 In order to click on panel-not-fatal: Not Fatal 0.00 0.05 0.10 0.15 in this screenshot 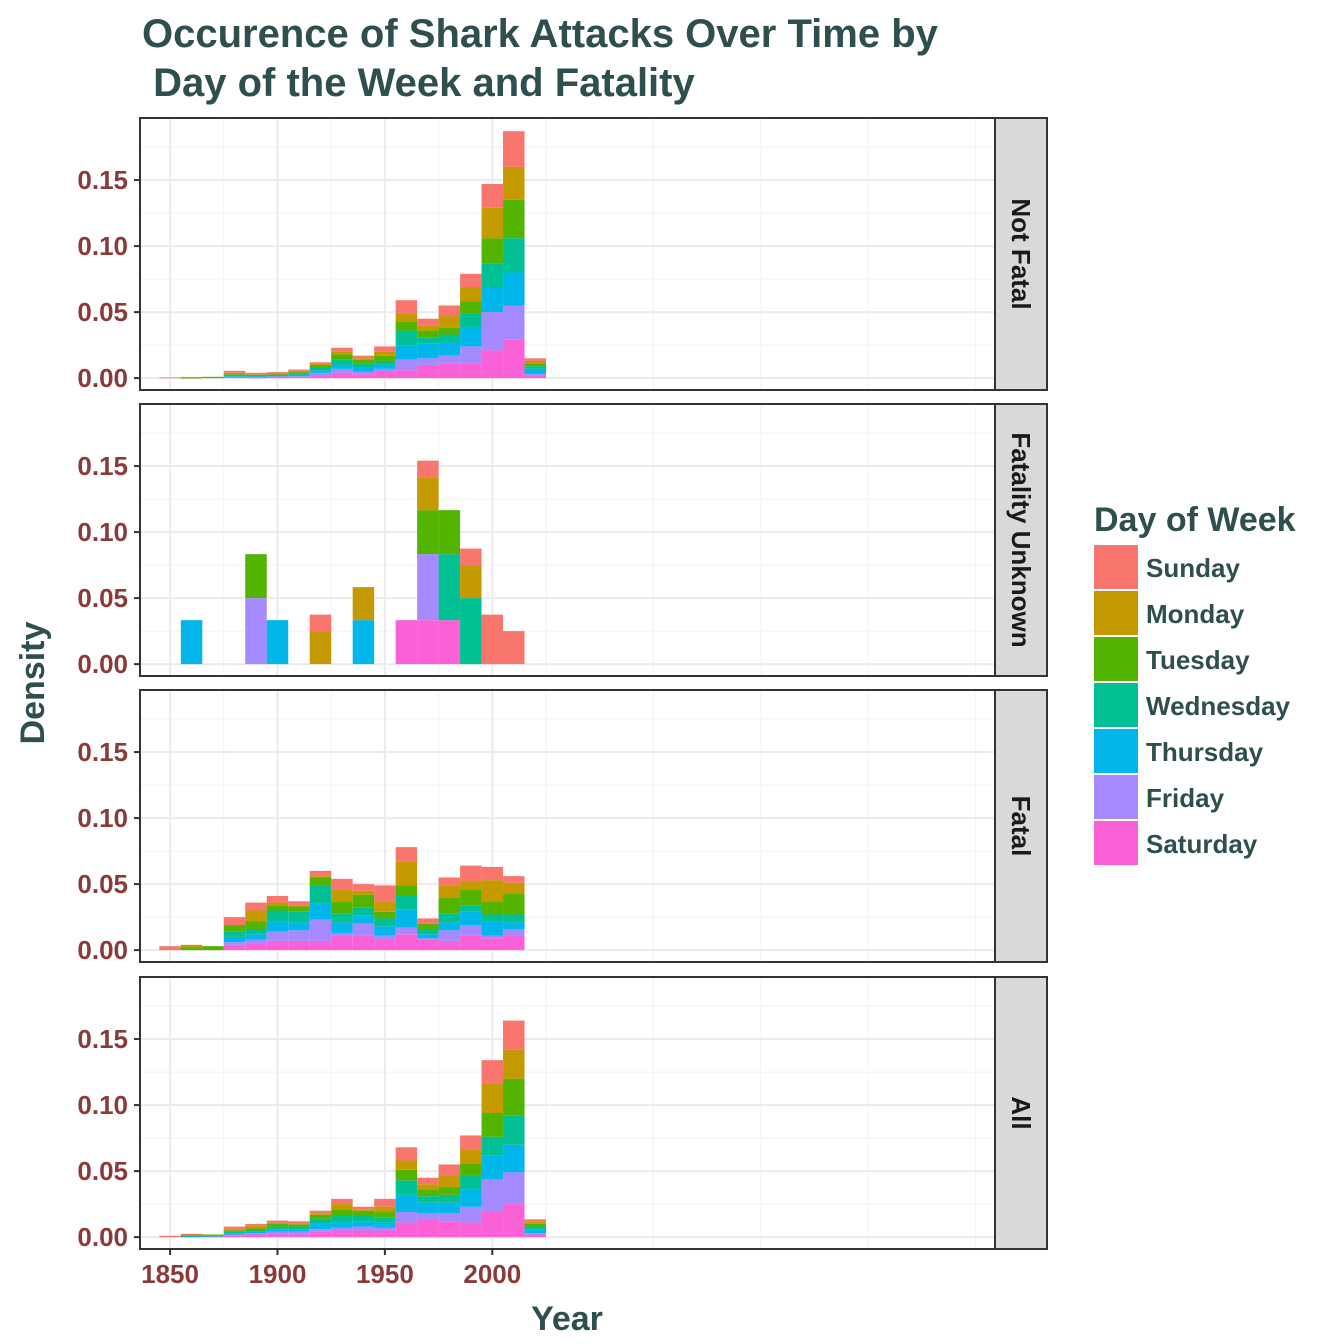, I will do `click(562, 255)`.